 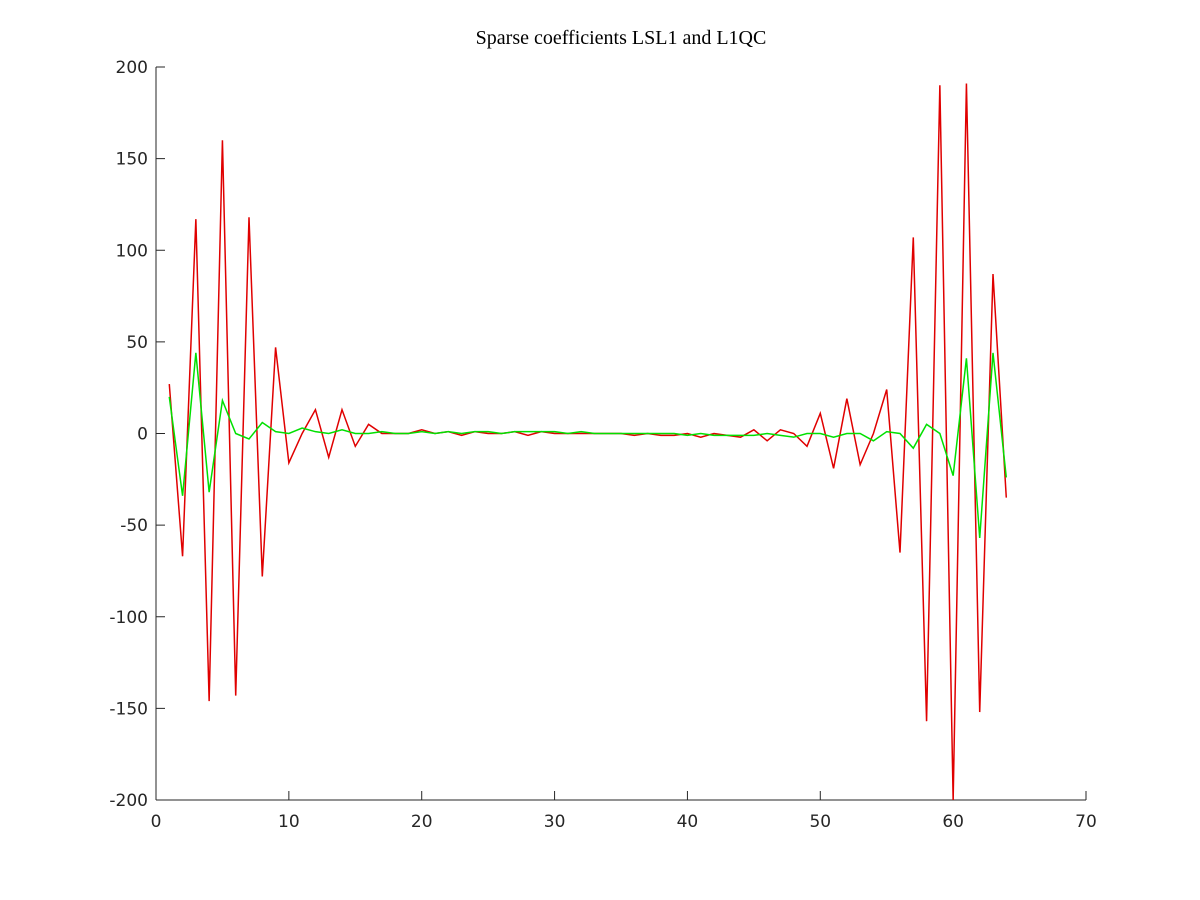 What do you see at coordinates (137, 343) in the screenshot?
I see `y-tick-label: 50` at bounding box center [137, 343].